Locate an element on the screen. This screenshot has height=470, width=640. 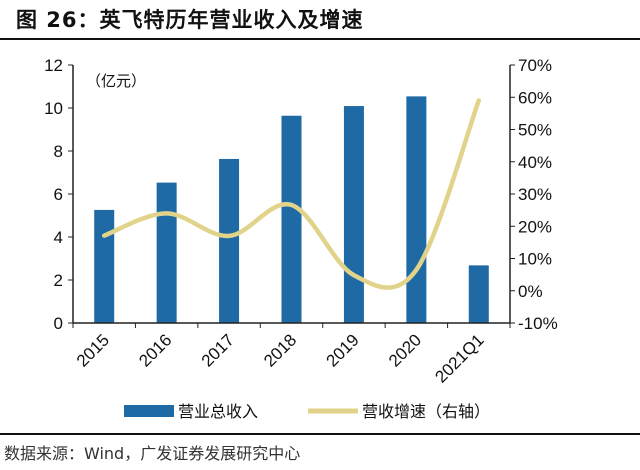
legend-label-bar: 营业总收入 is located at coordinates (218, 412).